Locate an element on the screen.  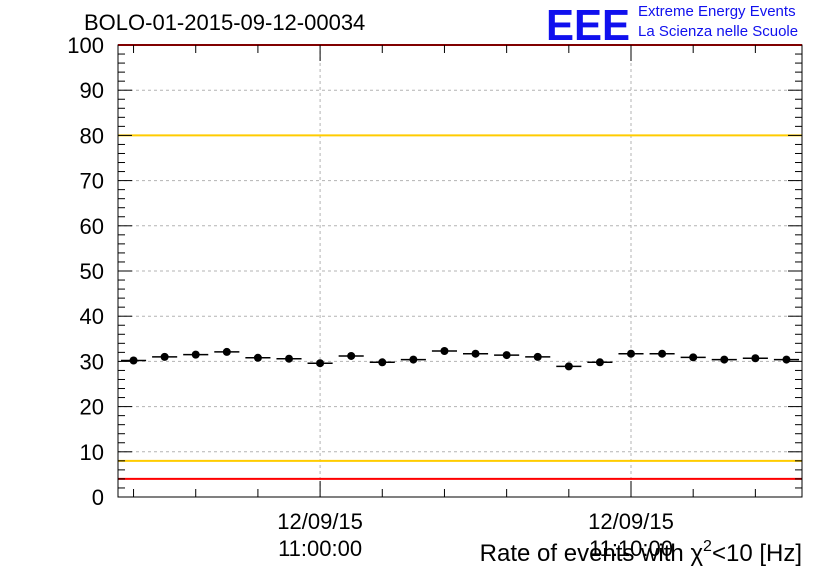
y-tick-label: 30 is located at coordinates (92, 361).